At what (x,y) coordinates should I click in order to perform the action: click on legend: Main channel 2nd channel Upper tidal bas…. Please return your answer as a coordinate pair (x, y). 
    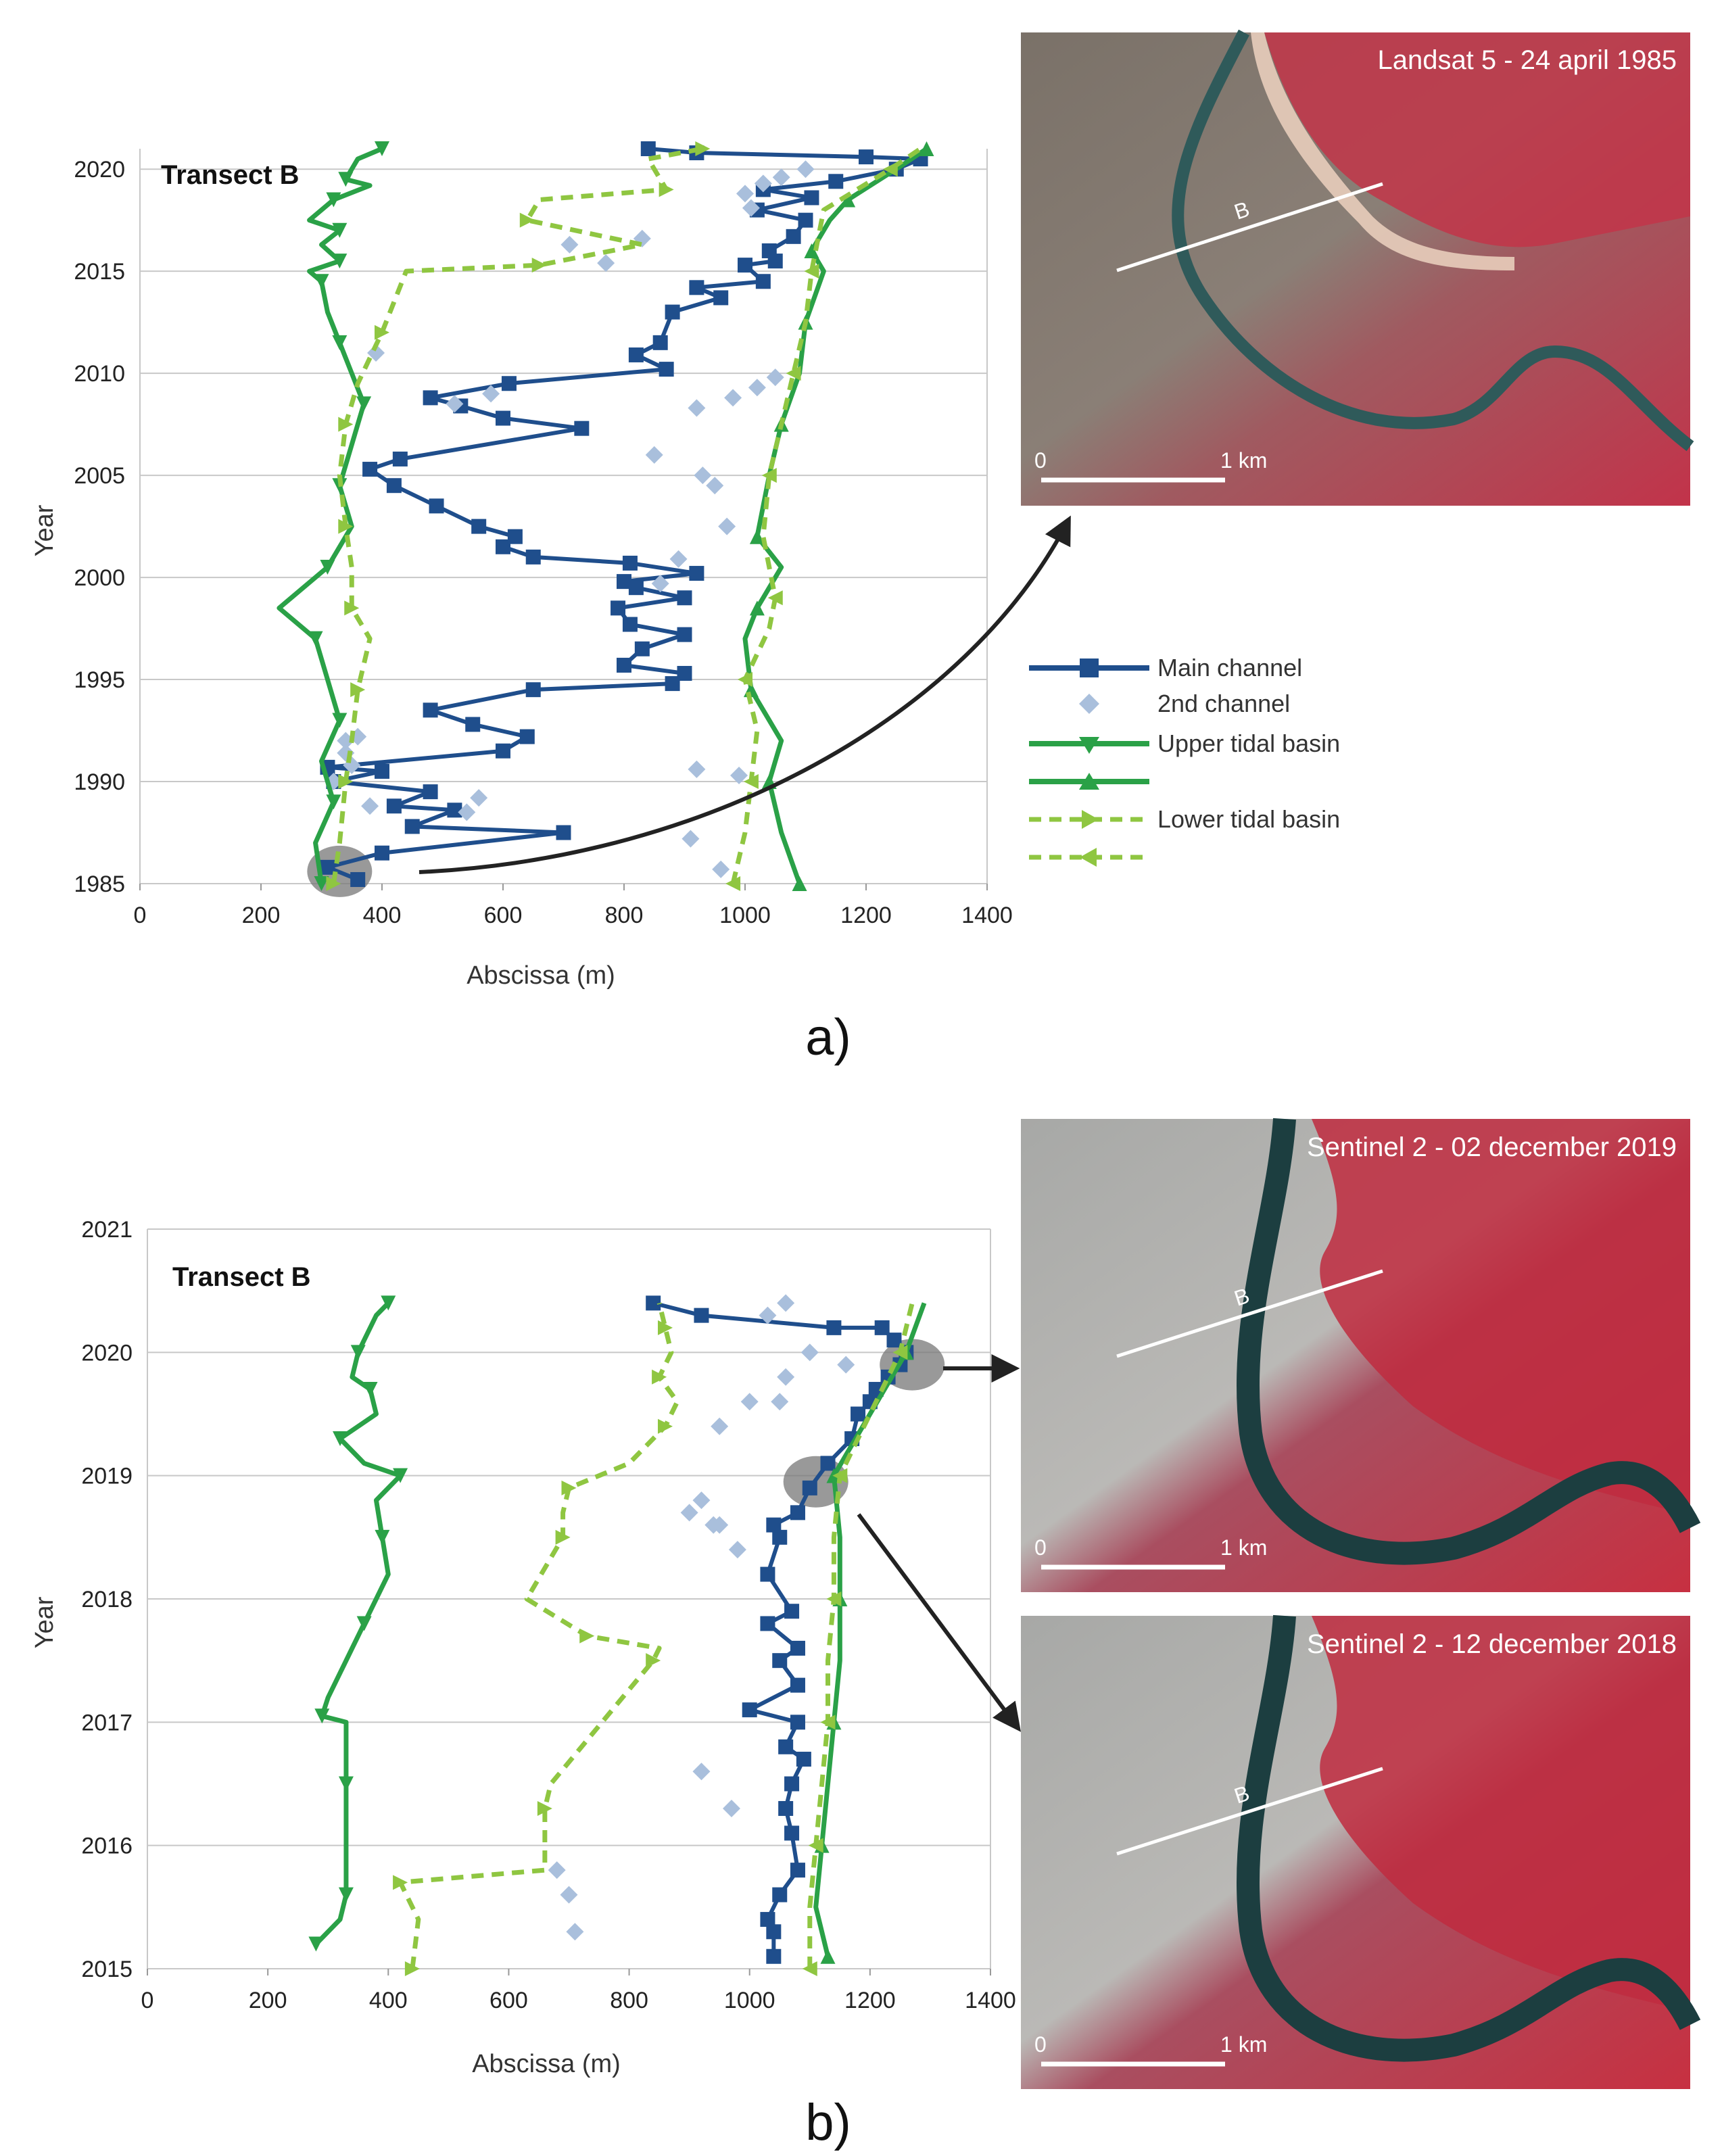
    Looking at the image, I should click on (1184, 760).